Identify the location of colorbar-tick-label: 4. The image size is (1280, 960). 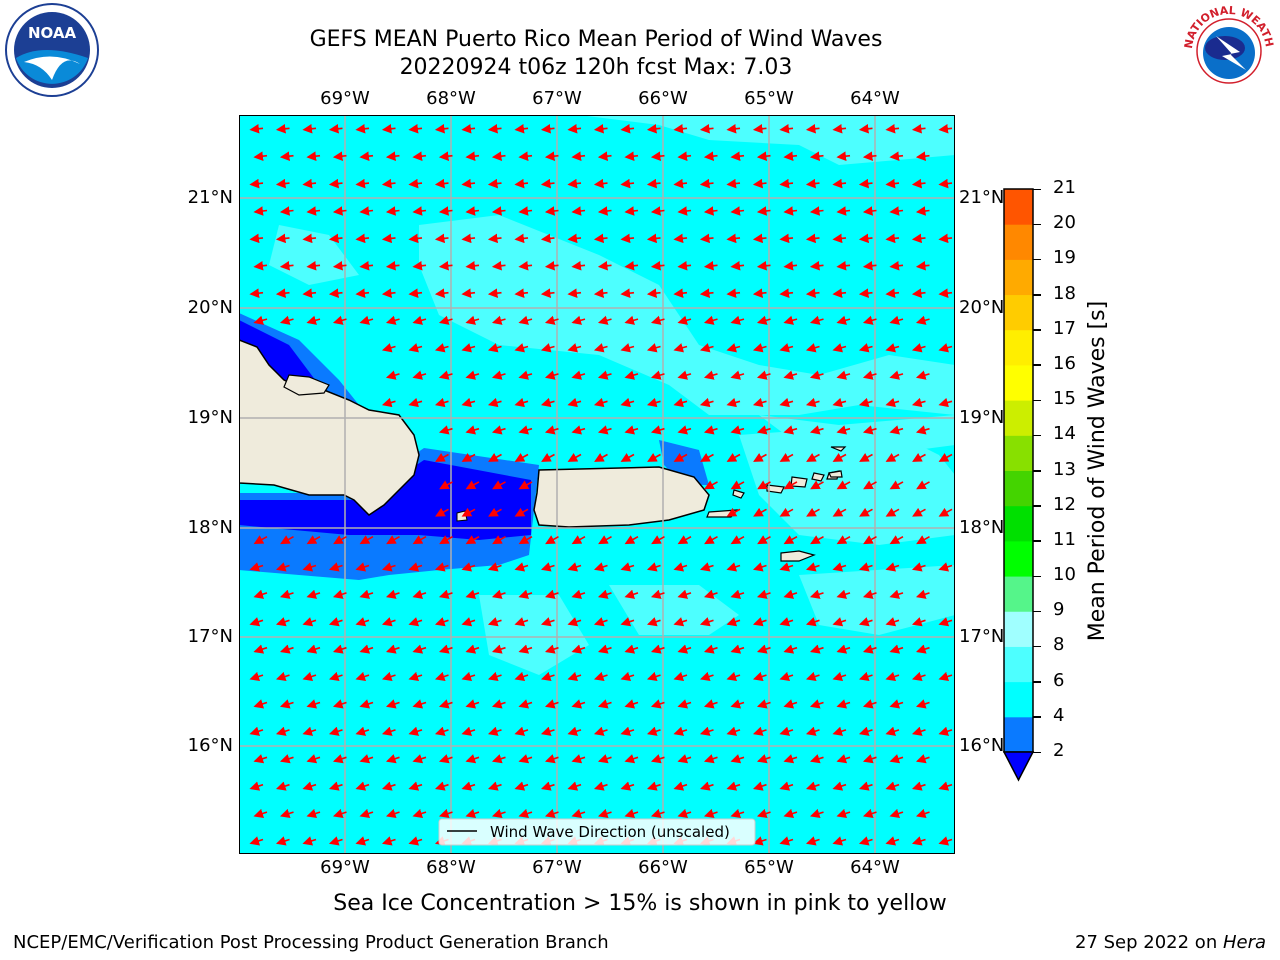
(1059, 715).